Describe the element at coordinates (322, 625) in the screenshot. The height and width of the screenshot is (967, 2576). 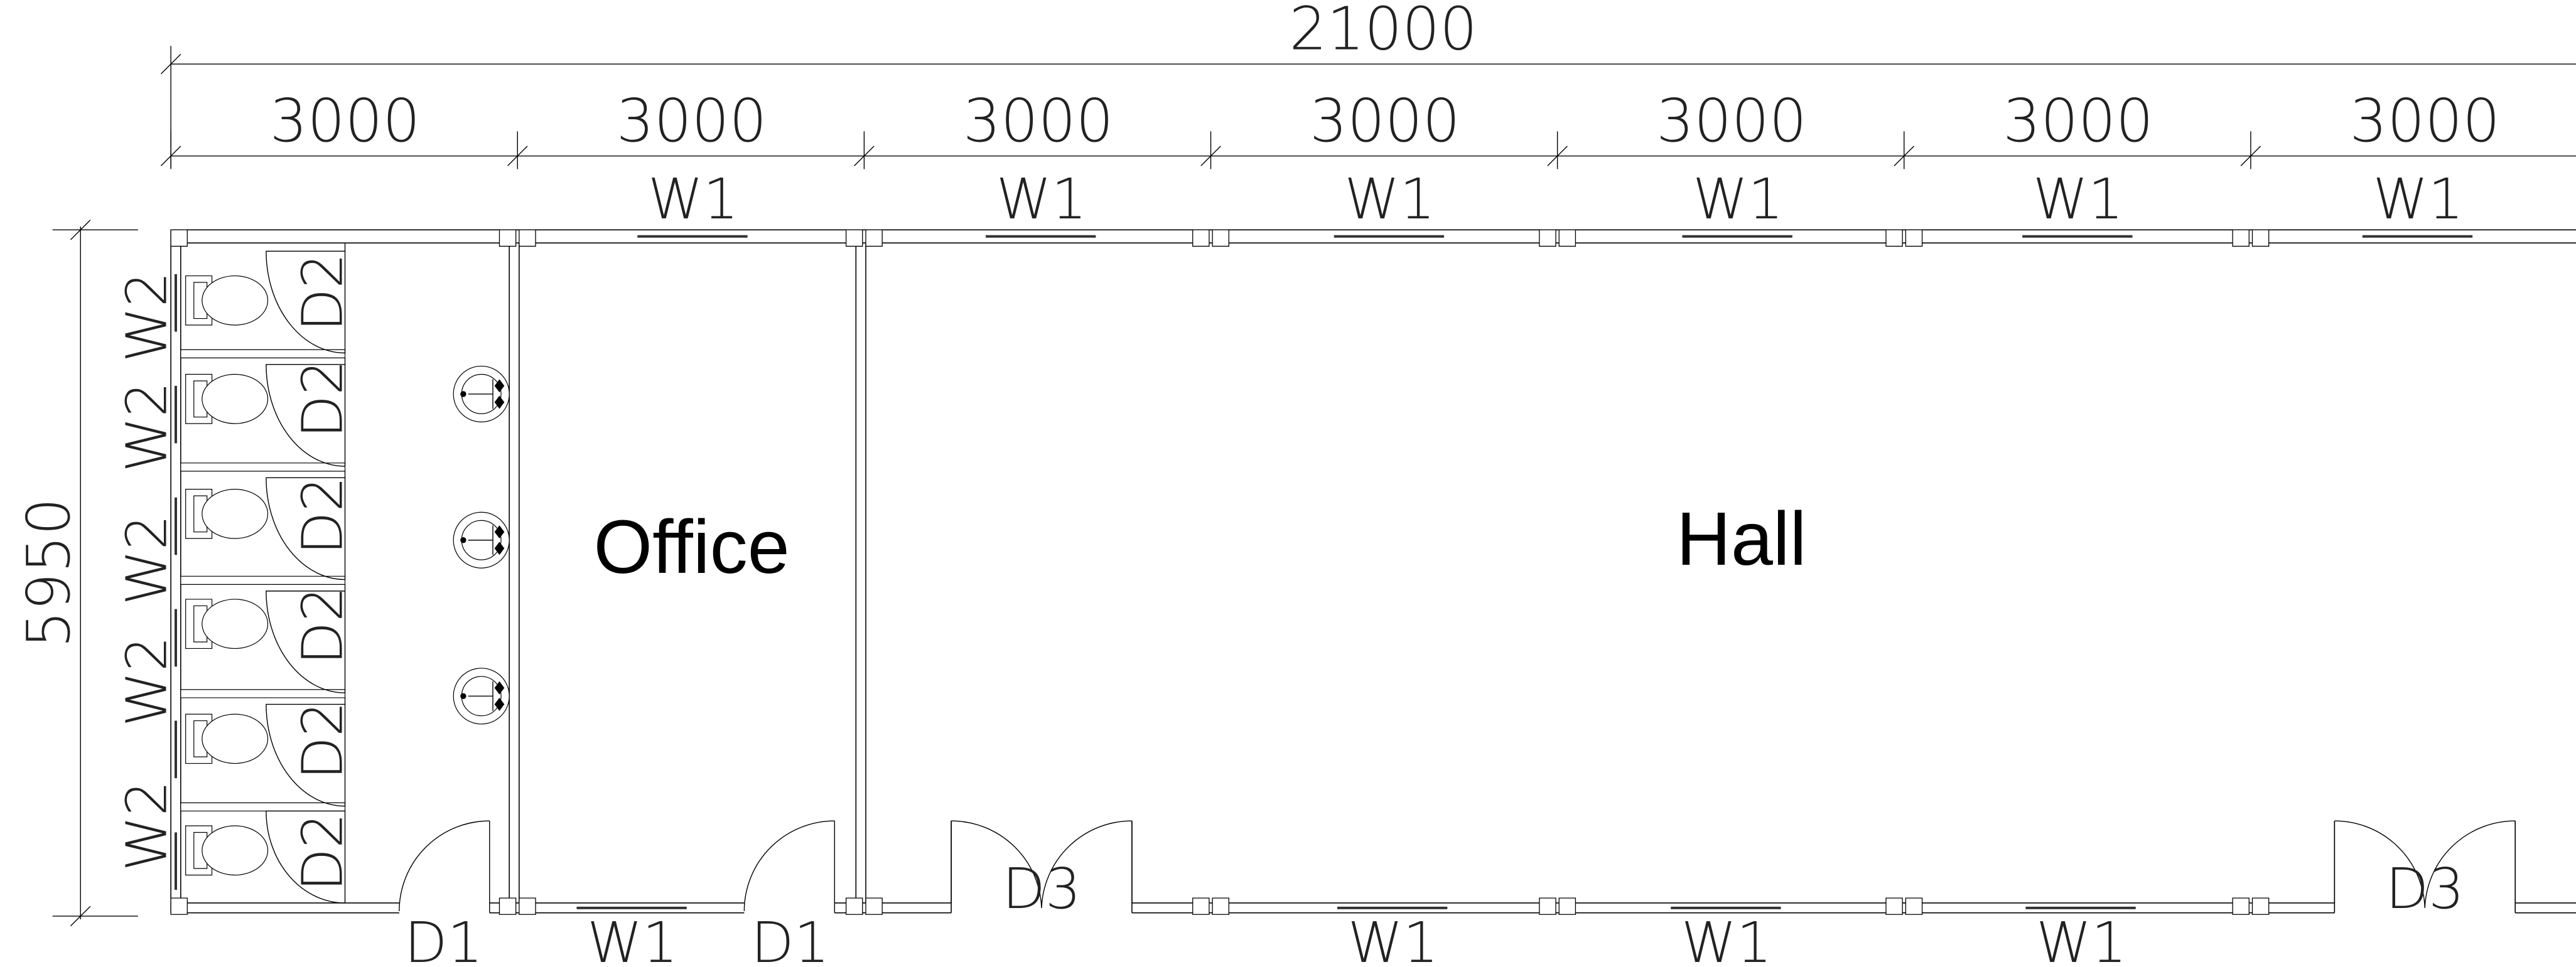
I see `door-tag-stall-4: D2` at that location.